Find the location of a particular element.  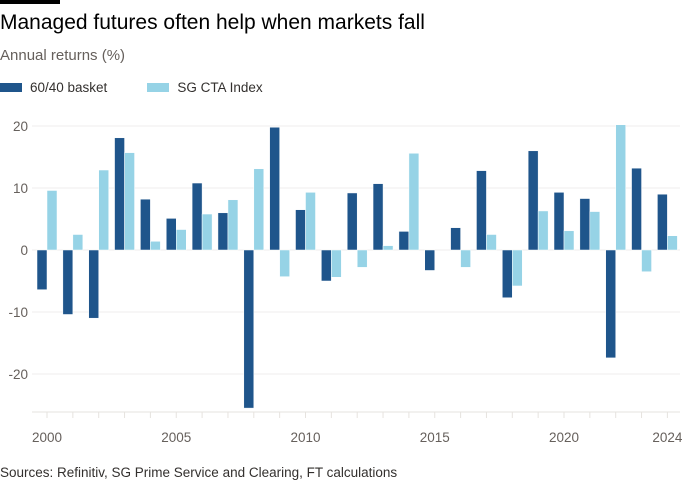

bar-series1-2004 is located at coordinates (145, 224).